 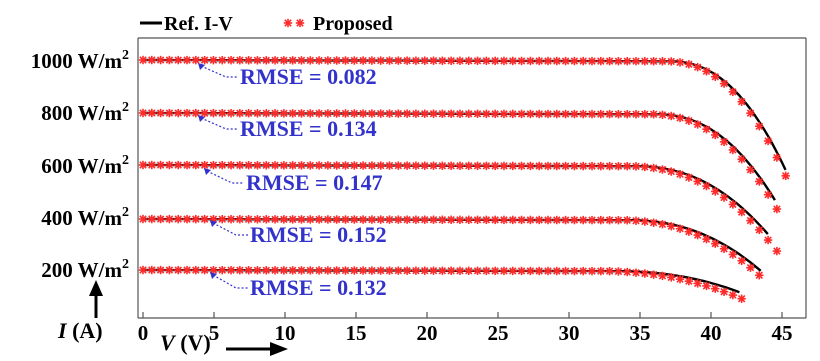 What do you see at coordinates (81, 270) in the screenshot?
I see `irradiance-value: 200 W/m` at bounding box center [81, 270].